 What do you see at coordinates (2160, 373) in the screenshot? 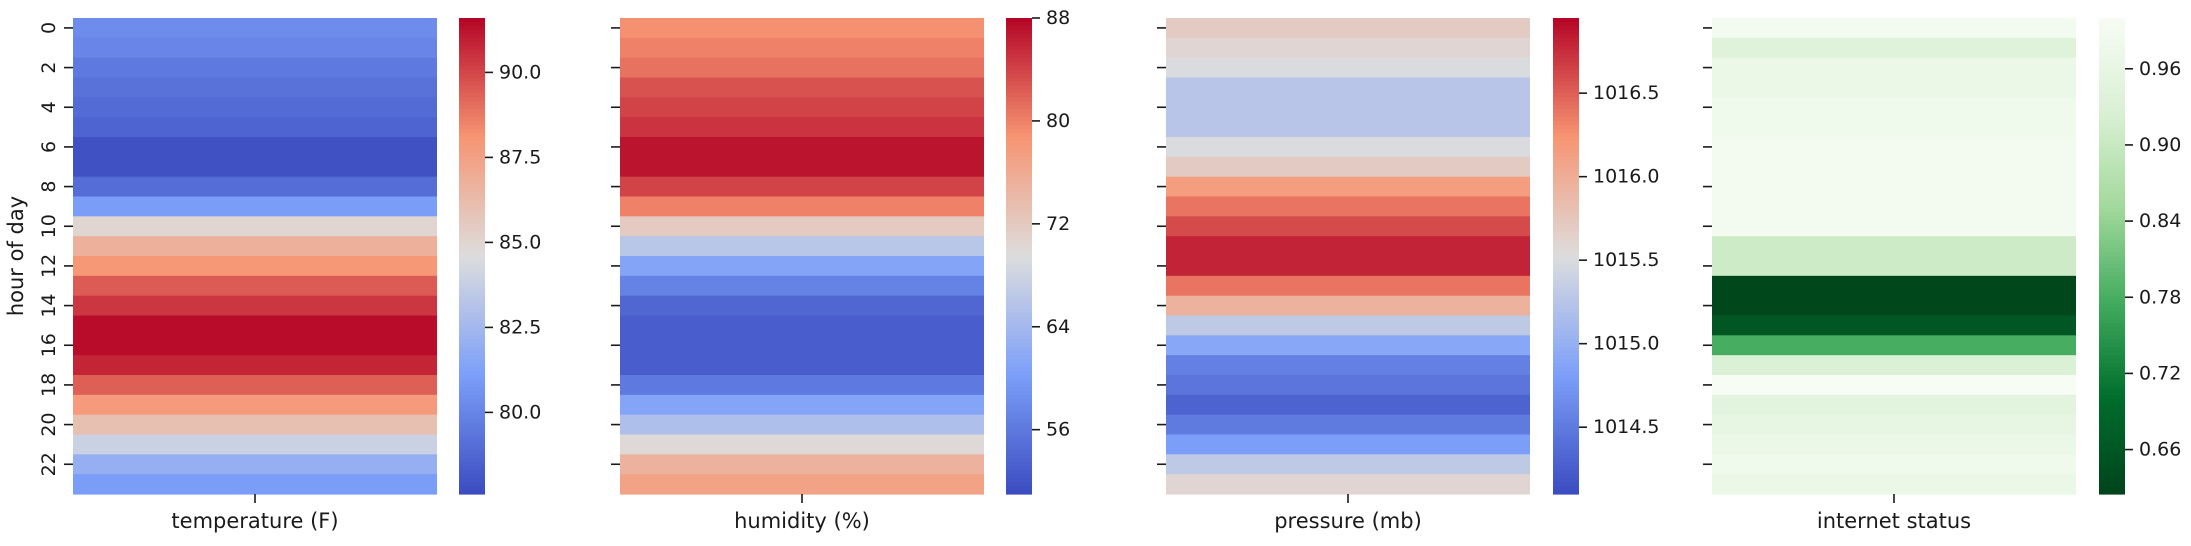
I see `colorbar-tick-label: 0.72` at bounding box center [2160, 373].